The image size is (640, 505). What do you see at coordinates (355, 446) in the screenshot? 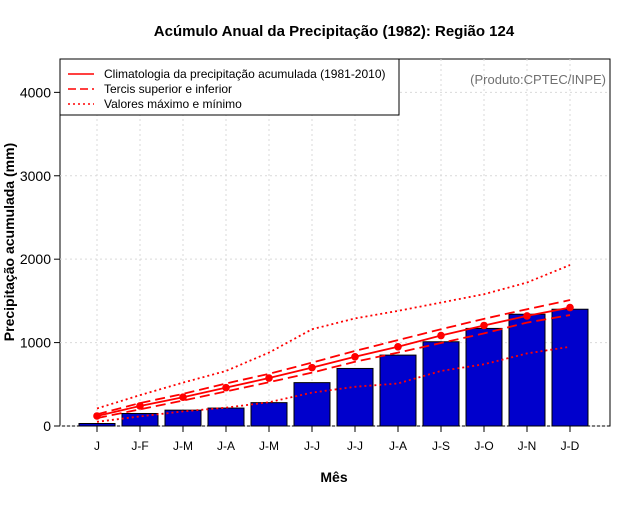
I see `x-tick-label-6: J-J` at bounding box center [355, 446].